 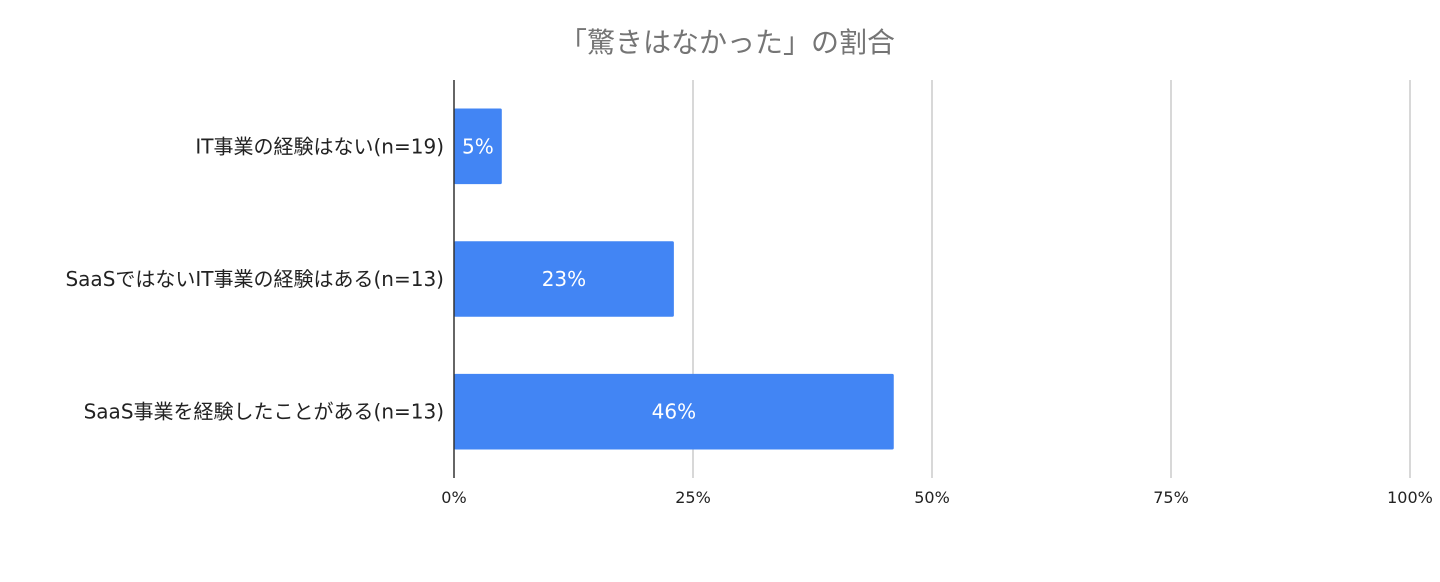 What do you see at coordinates (453, 497) in the screenshot?
I see `x-tick-label: 0%` at bounding box center [453, 497].